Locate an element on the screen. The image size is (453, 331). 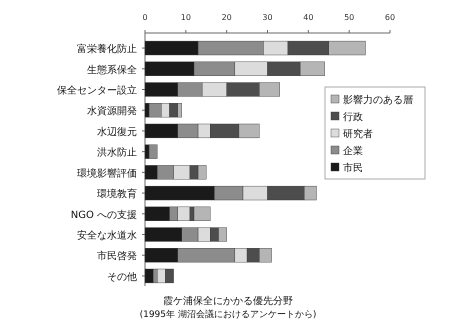
y-tick-label: 環境教育 is located at coordinates (117, 194).